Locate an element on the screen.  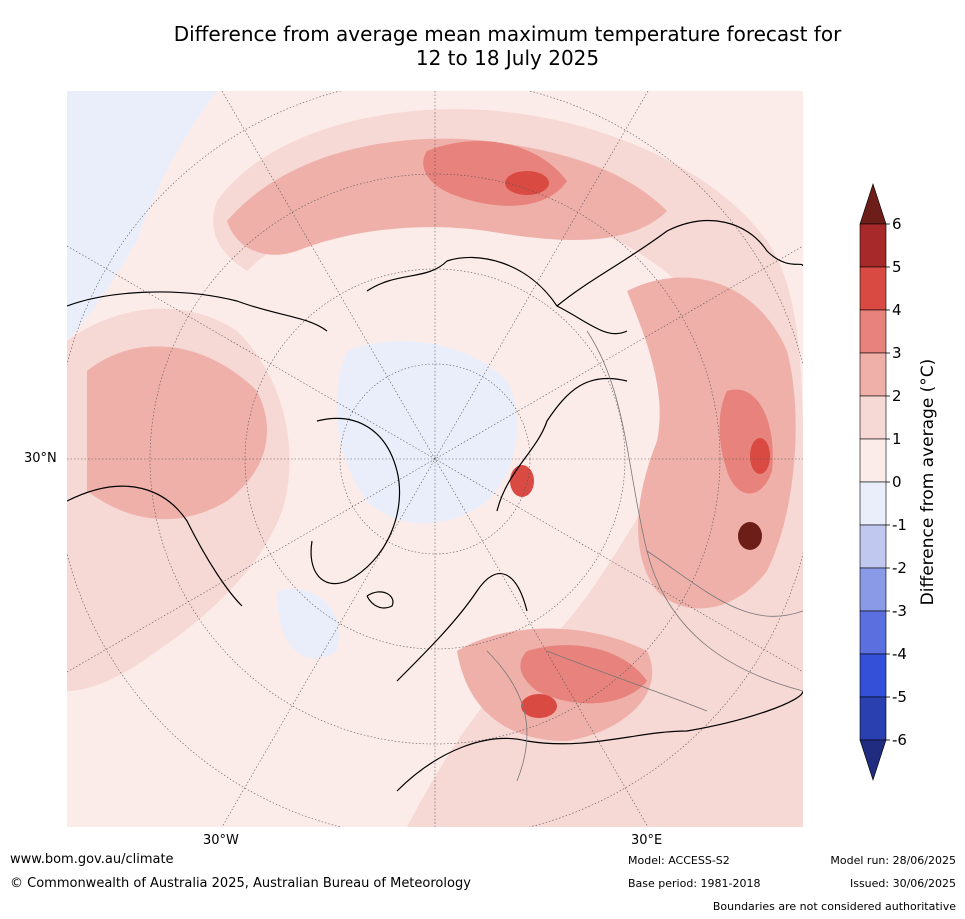
website-text: www.bom.gov.au/climate is located at coordinates (92, 859).